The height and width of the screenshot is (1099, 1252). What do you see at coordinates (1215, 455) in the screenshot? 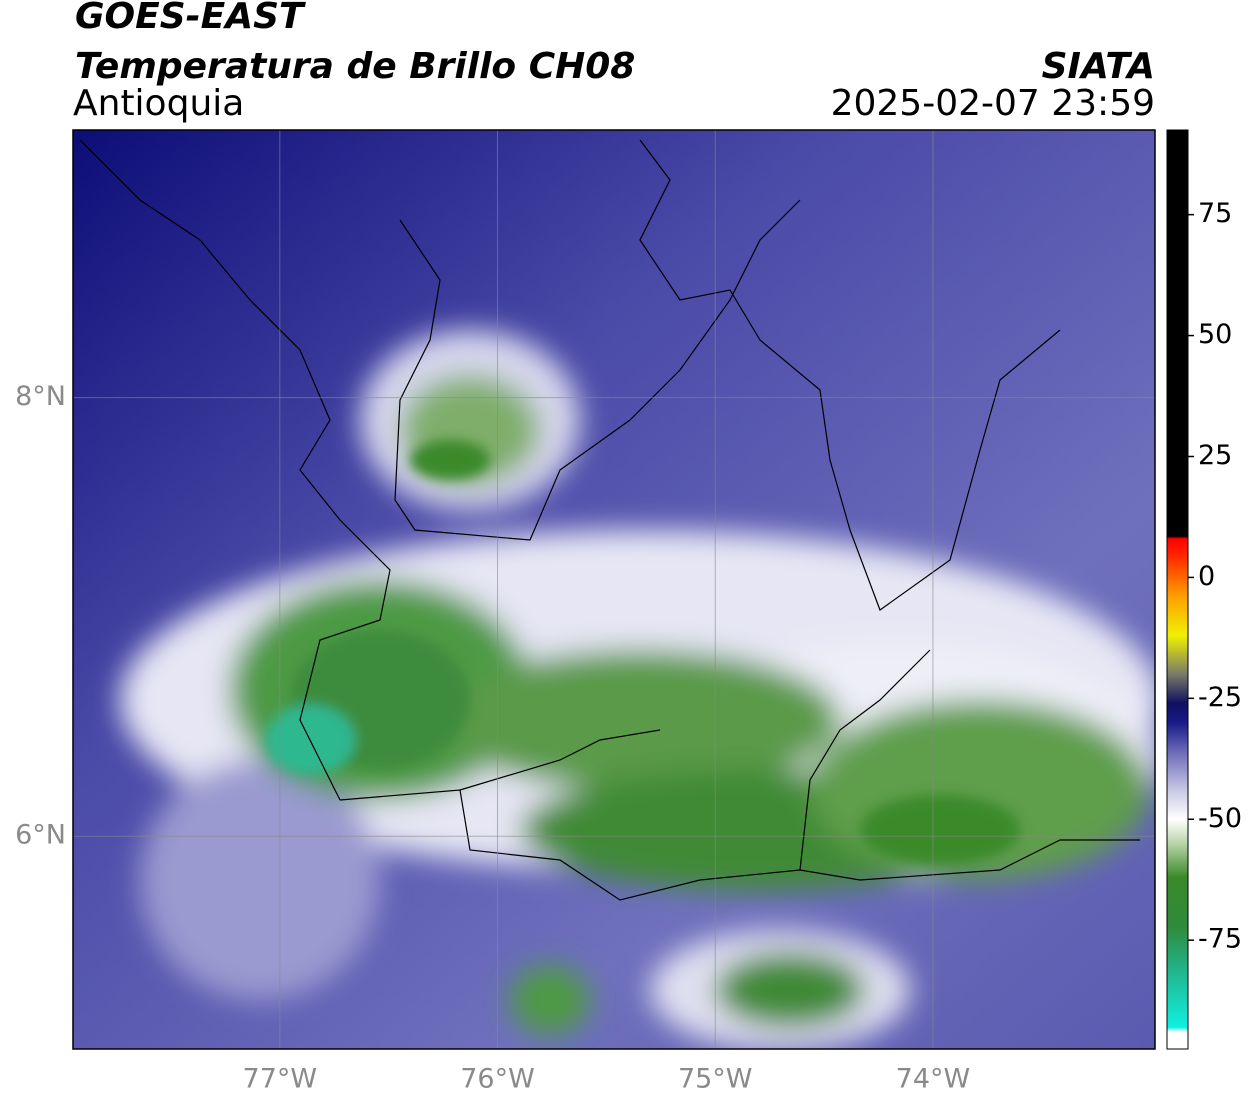
I see `colorbar-tick-label: 25` at bounding box center [1215, 455].